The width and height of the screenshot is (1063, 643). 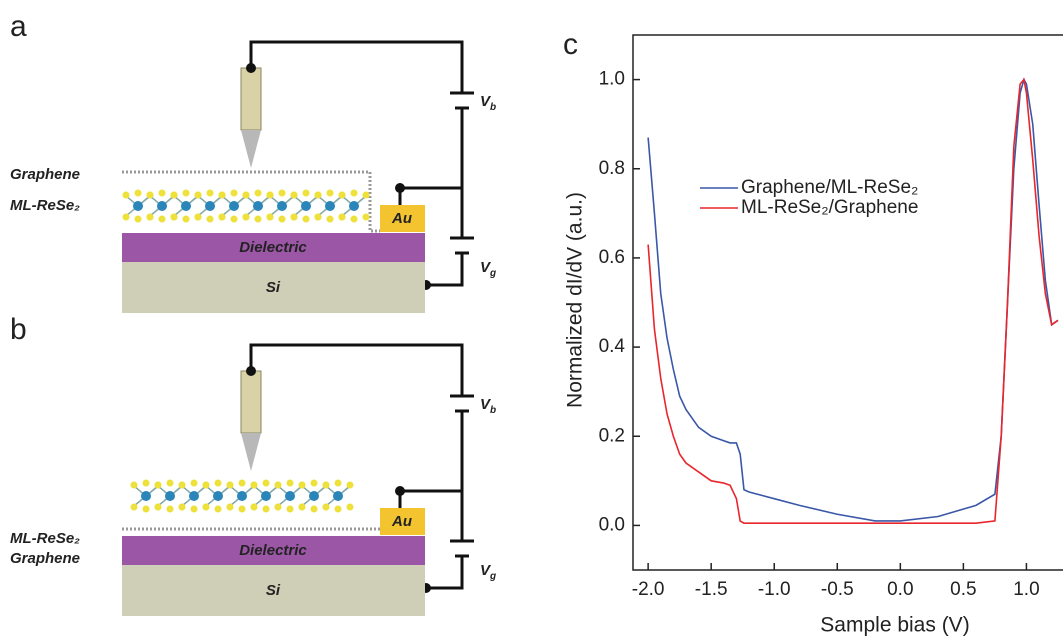 What do you see at coordinates (648, 589) in the screenshot?
I see `x-tick-label: -2.0` at bounding box center [648, 589].